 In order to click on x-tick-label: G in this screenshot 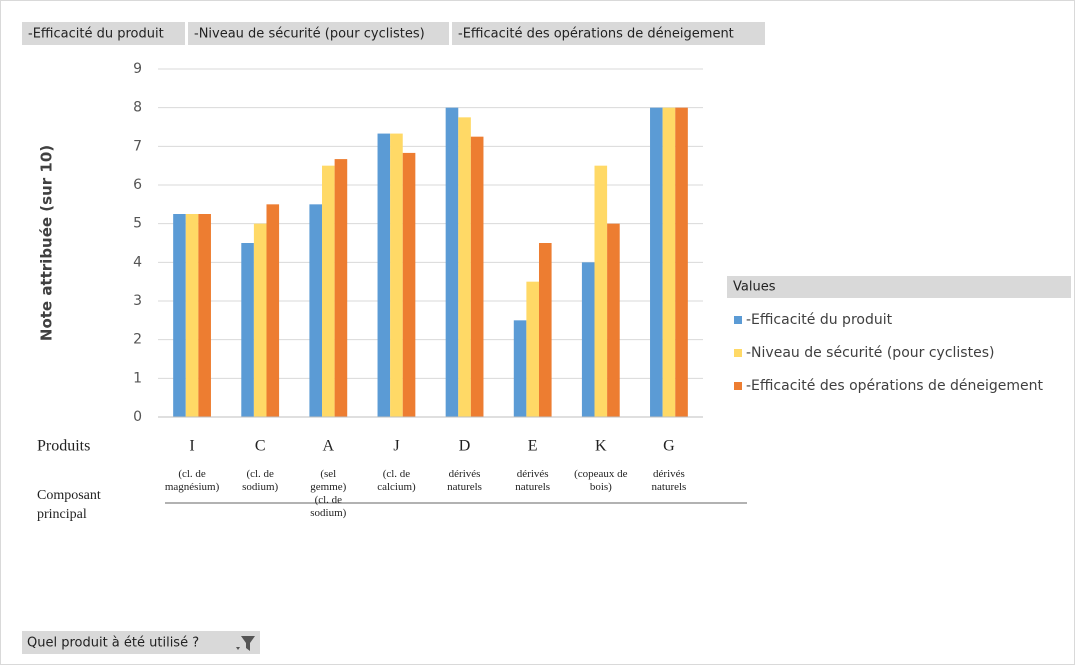, I will do `click(669, 446)`.